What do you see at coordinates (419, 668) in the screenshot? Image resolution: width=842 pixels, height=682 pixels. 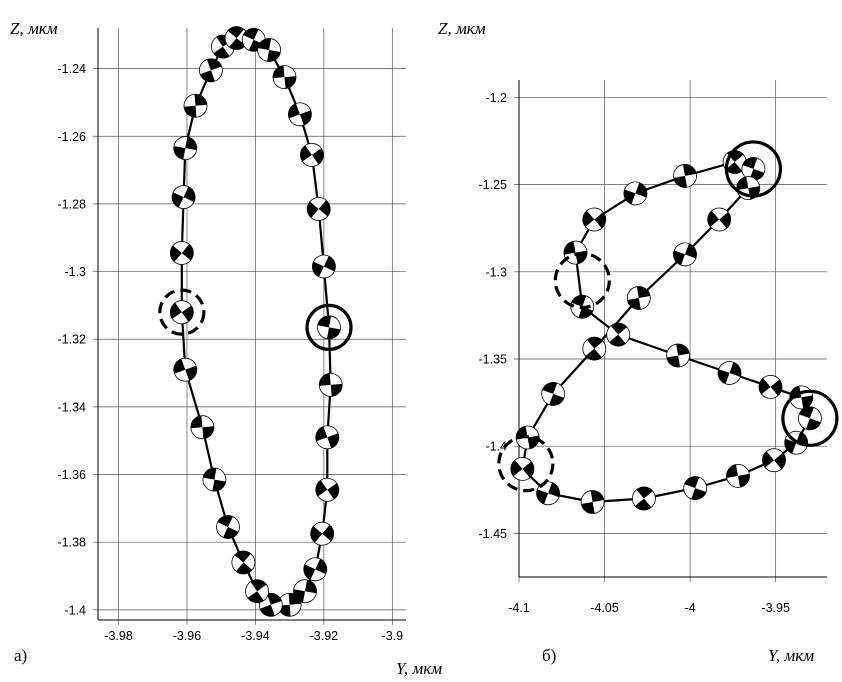 I see `panel-a-x-axis-title: Y, мкм` at bounding box center [419, 668].